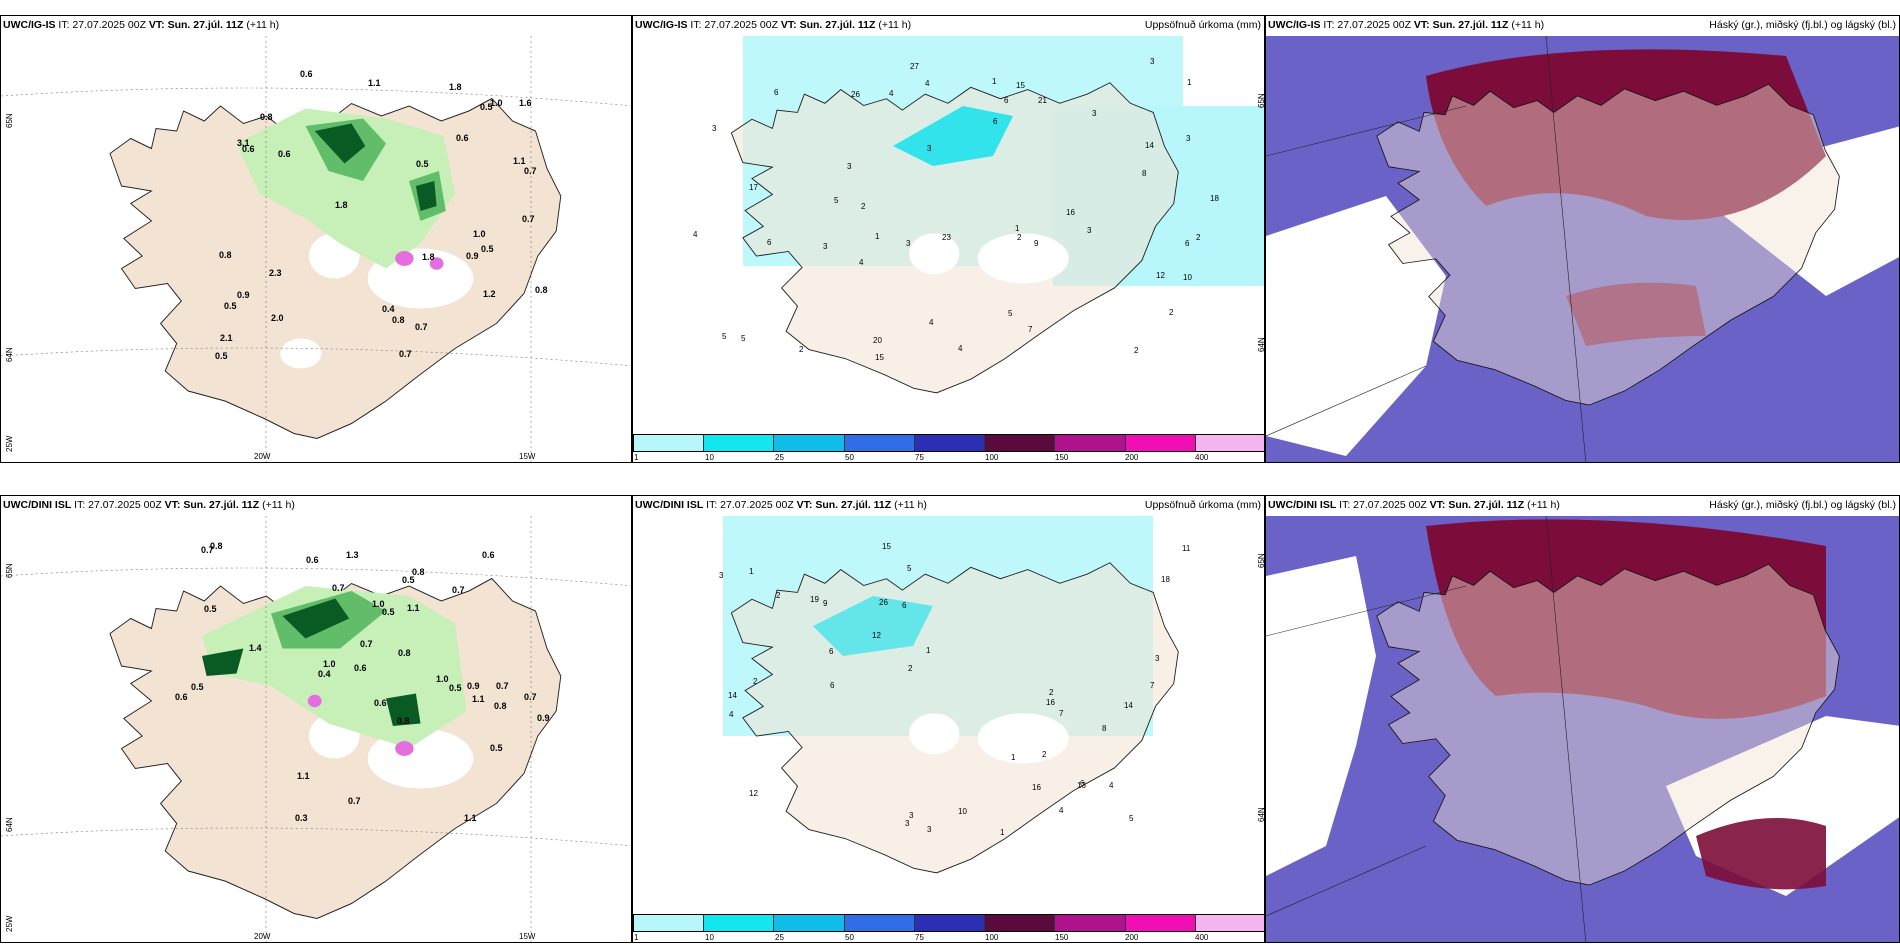  I want to click on map-value-label: 9, so click(825, 603).